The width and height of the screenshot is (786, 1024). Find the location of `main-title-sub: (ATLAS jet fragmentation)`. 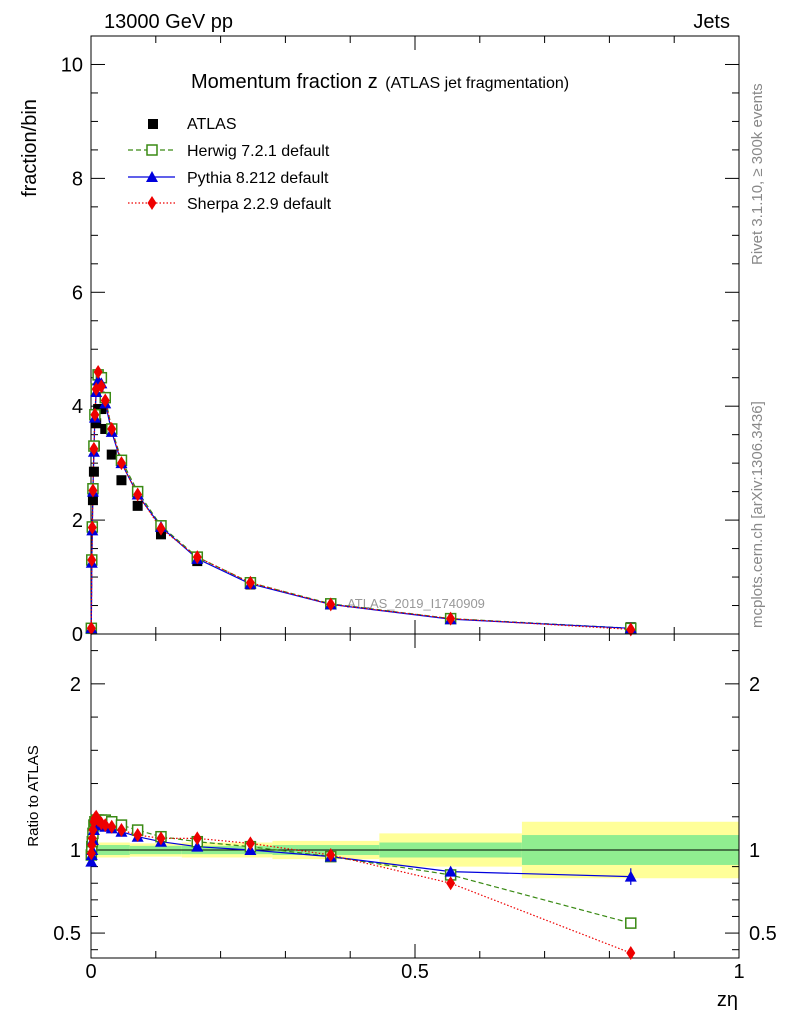

main-title-sub: (ATLAS jet fragmentation) is located at coordinates (477, 83).